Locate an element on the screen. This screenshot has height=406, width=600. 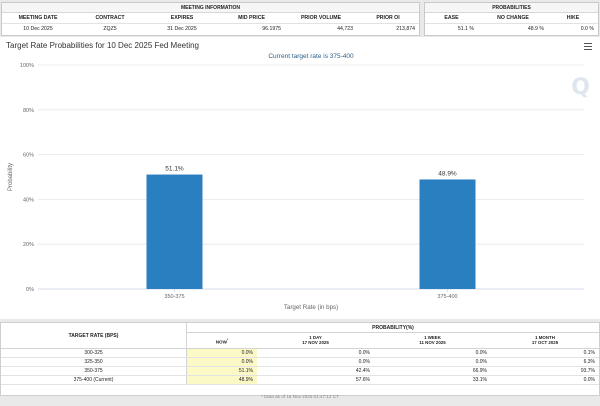
chart-subtitle: Current target rate is 375-400 is located at coordinates (311, 56).